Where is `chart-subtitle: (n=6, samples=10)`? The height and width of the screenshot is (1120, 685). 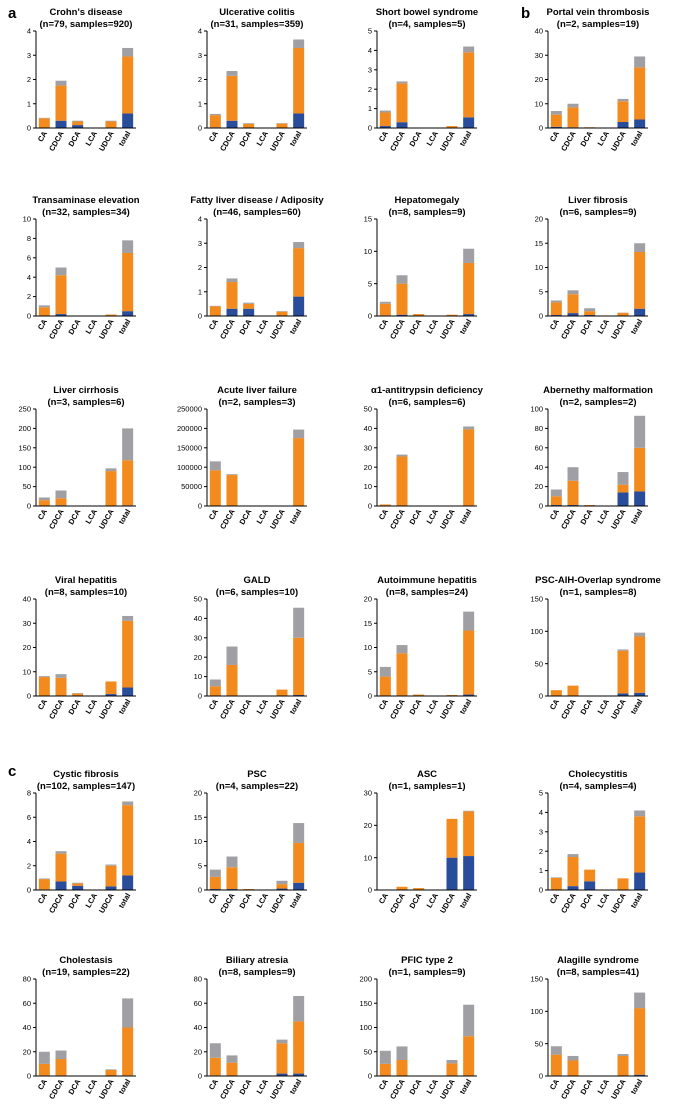 chart-subtitle: (n=6, samples=10) is located at coordinates (257, 592).